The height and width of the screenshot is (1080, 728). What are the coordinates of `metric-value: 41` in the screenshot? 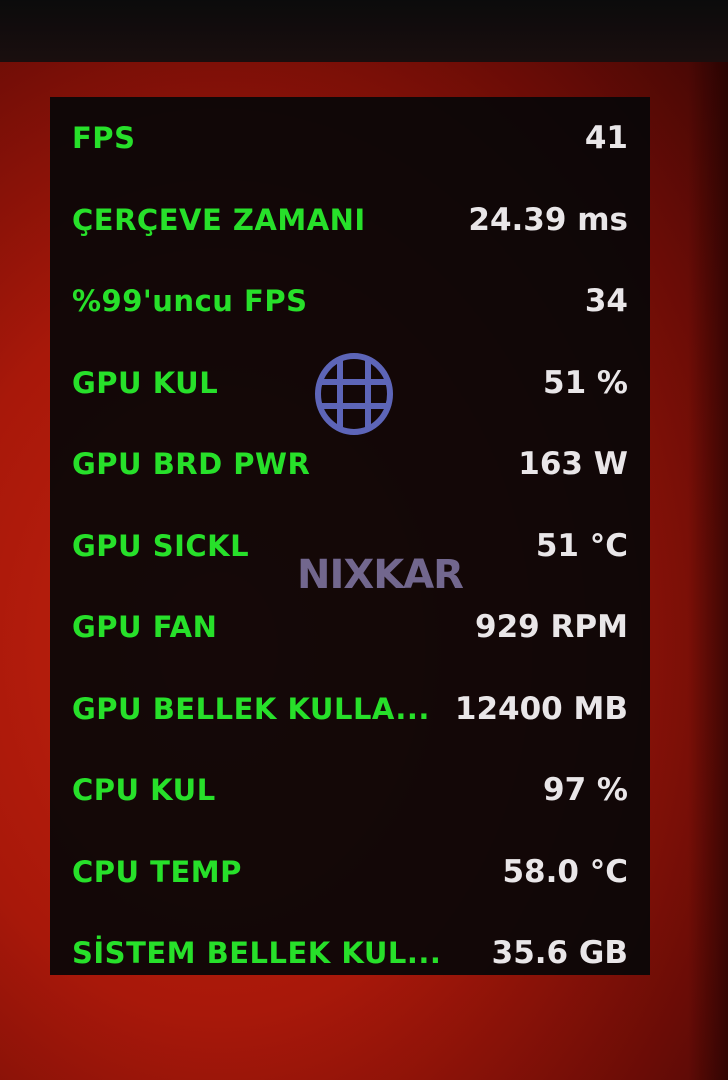 It's located at (606, 138).